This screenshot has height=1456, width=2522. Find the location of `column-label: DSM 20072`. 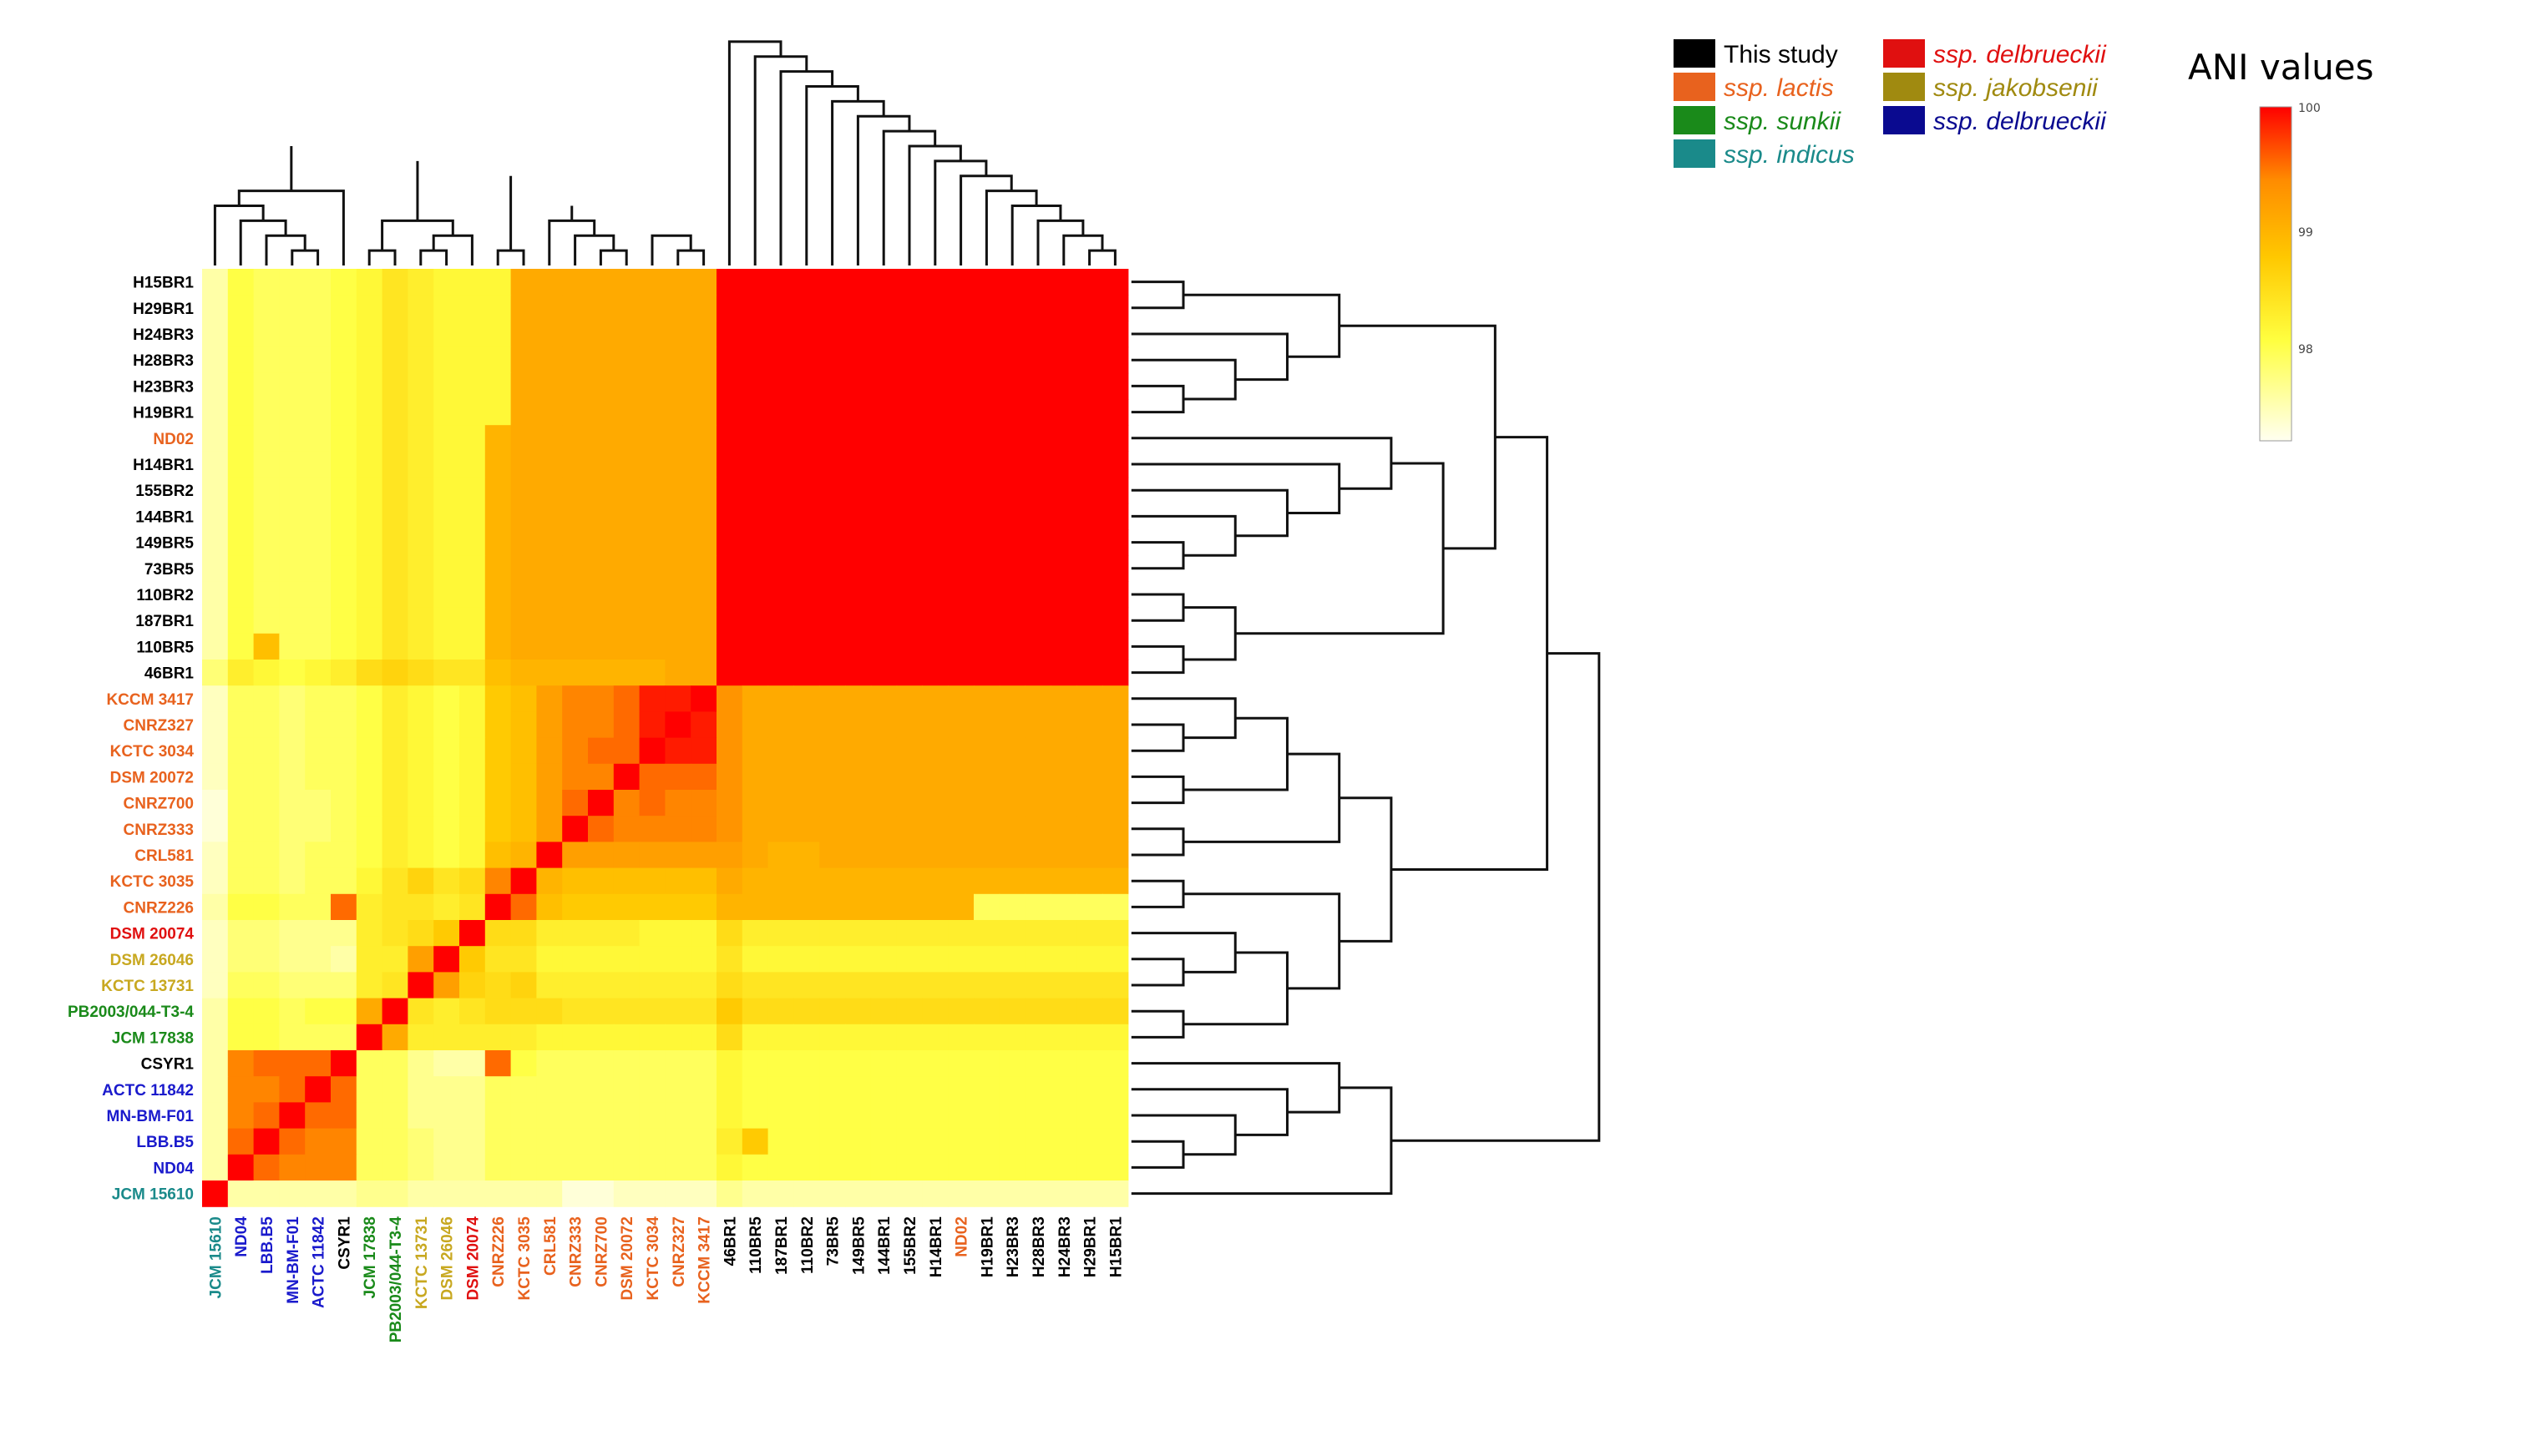

column-label: DSM 20072 is located at coordinates (627, 1258).